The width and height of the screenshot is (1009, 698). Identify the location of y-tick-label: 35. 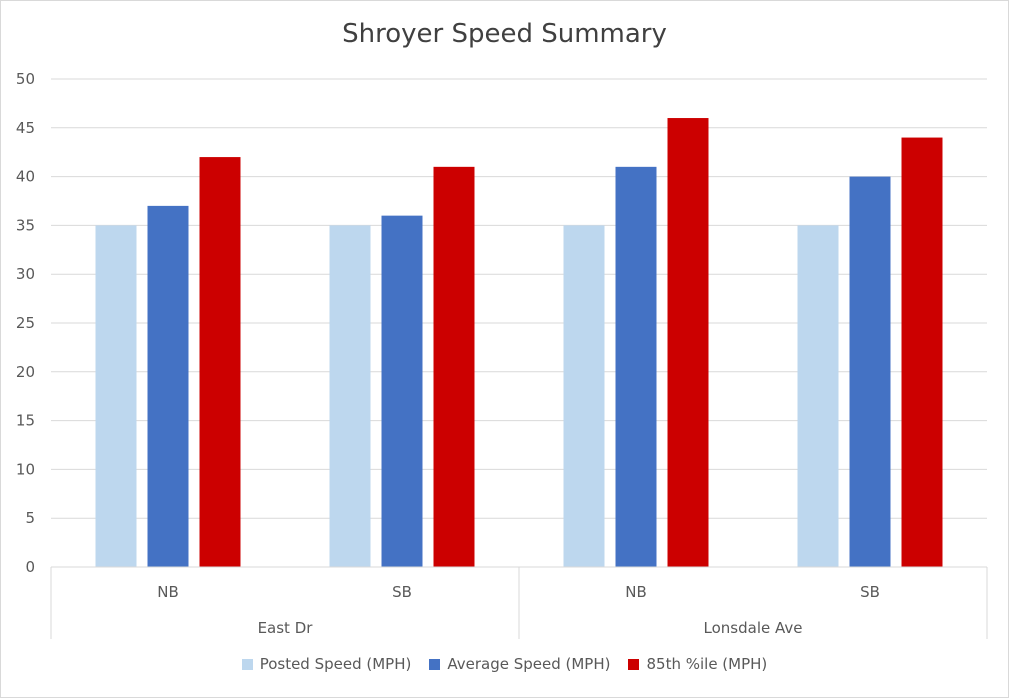
(25, 225).